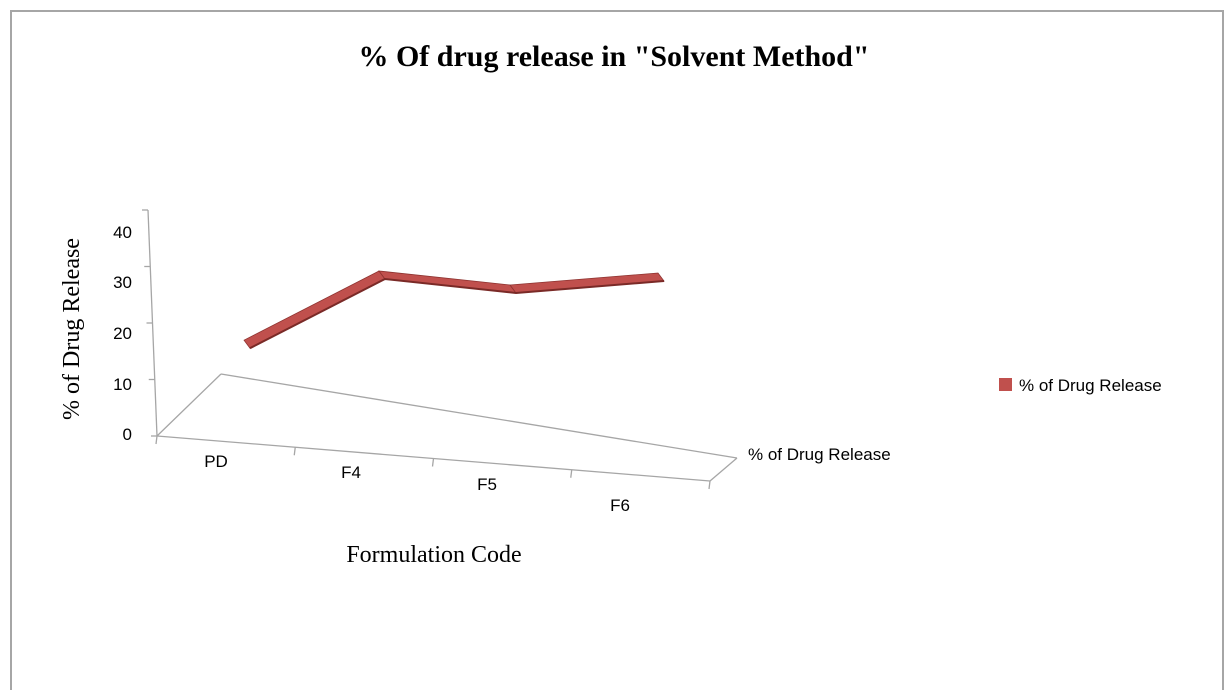  I want to click on legend: % of Drug Release, so click(1080, 385).